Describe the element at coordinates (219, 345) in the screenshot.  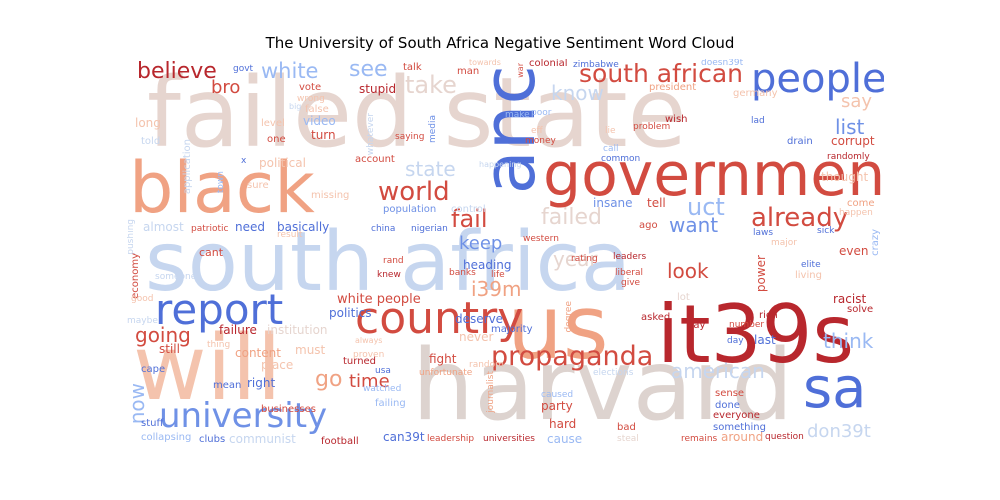
I see `word-thing: thing` at that location.